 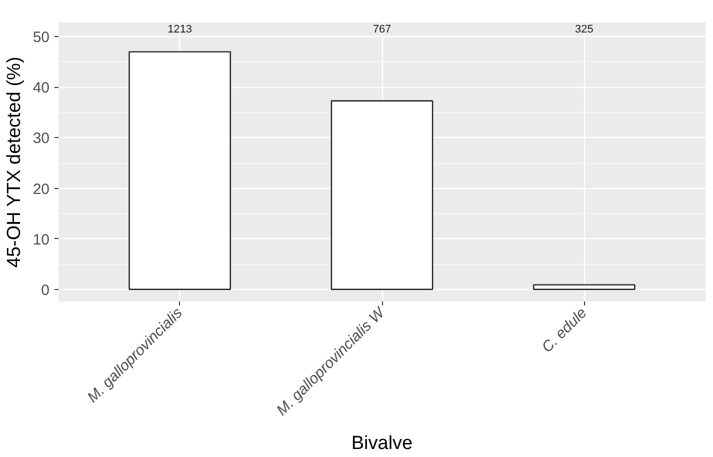 I want to click on y-tick-label: 0, so click(x=45, y=290).